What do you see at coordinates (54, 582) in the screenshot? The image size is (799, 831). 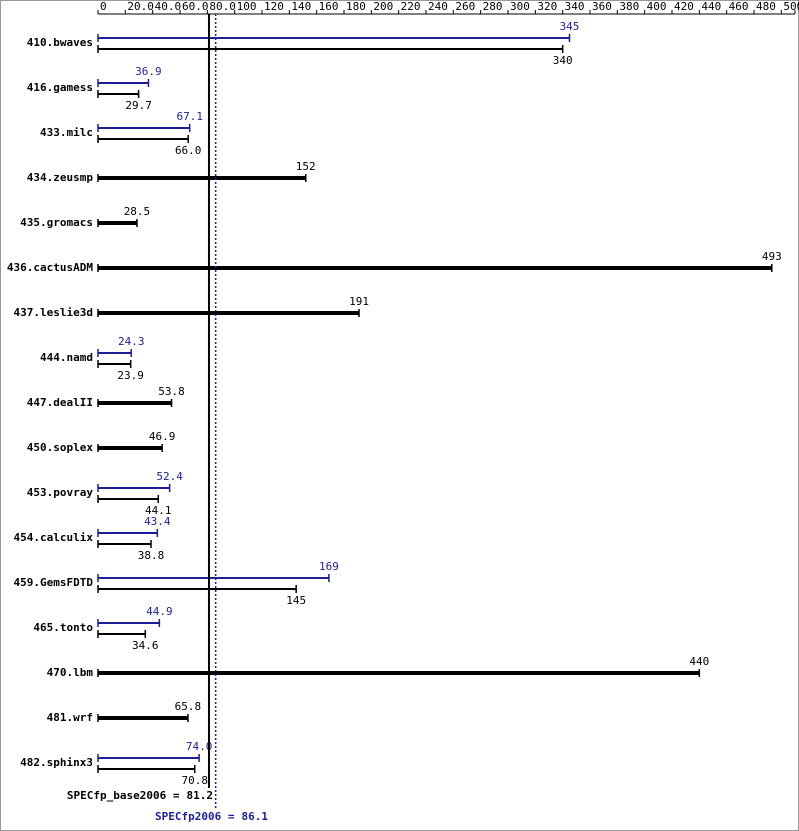 I see `category-label: 459.GemsFDTD` at bounding box center [54, 582].